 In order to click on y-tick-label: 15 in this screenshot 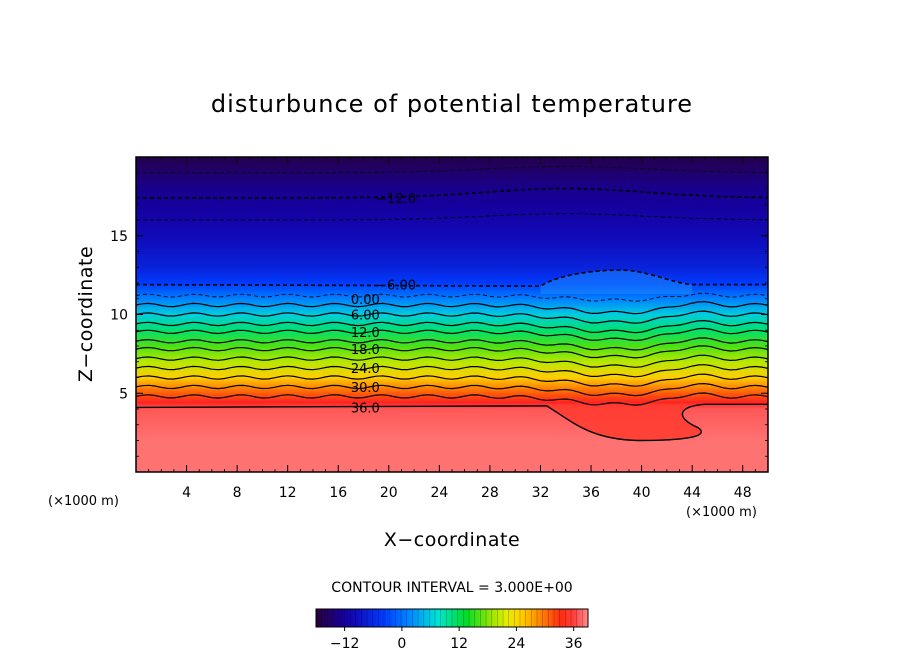, I will do `click(119, 237)`.